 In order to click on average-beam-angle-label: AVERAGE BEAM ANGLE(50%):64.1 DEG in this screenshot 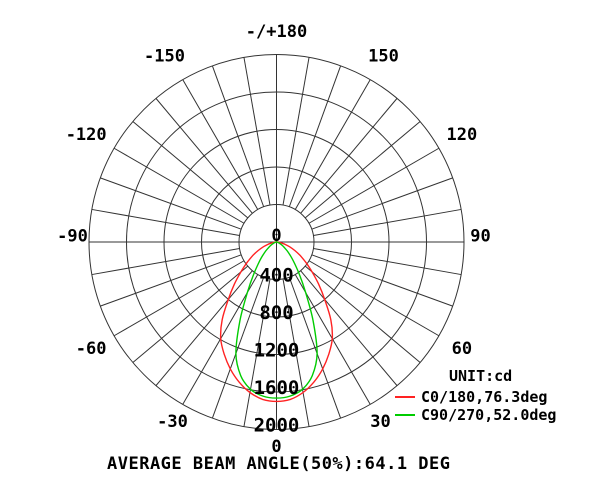, I will do `click(279, 464)`.